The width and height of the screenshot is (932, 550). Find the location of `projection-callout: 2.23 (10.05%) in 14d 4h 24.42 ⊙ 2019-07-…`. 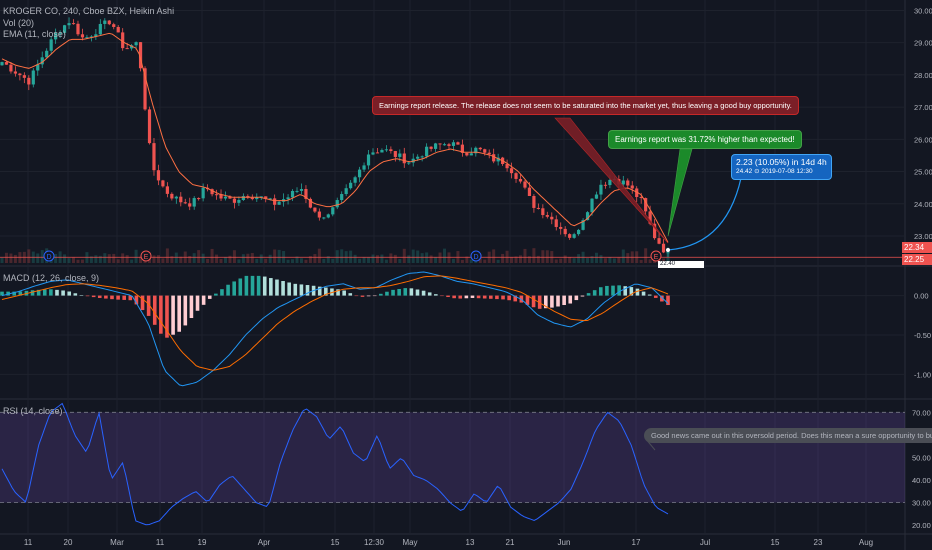

projection-callout: 2.23 (10.05%) in 14d 4h 24.42 ⊙ 2019-07-… is located at coordinates (781, 167).